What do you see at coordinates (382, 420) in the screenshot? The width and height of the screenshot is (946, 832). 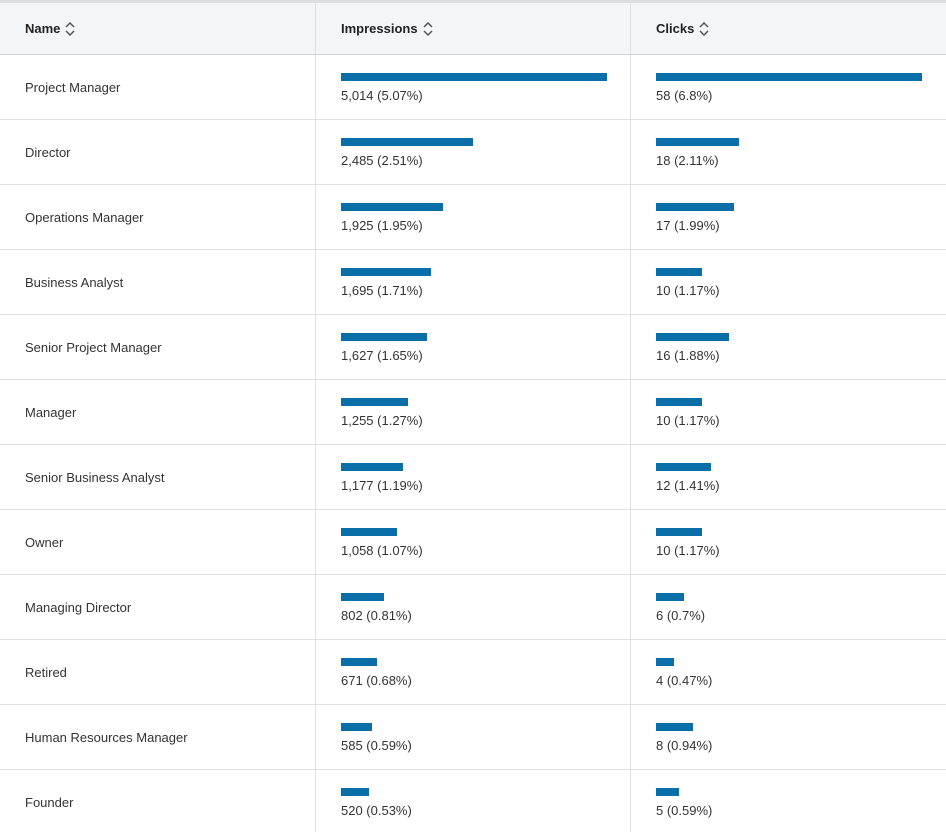 I see `impressions-label: 1,255 (1.27%)` at bounding box center [382, 420].